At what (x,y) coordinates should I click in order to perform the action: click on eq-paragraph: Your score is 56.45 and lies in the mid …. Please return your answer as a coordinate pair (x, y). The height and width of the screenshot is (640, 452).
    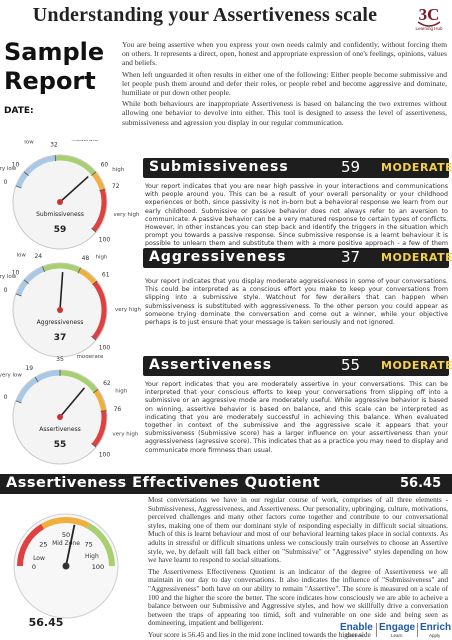
    Looking at the image, I should click on (259, 634).